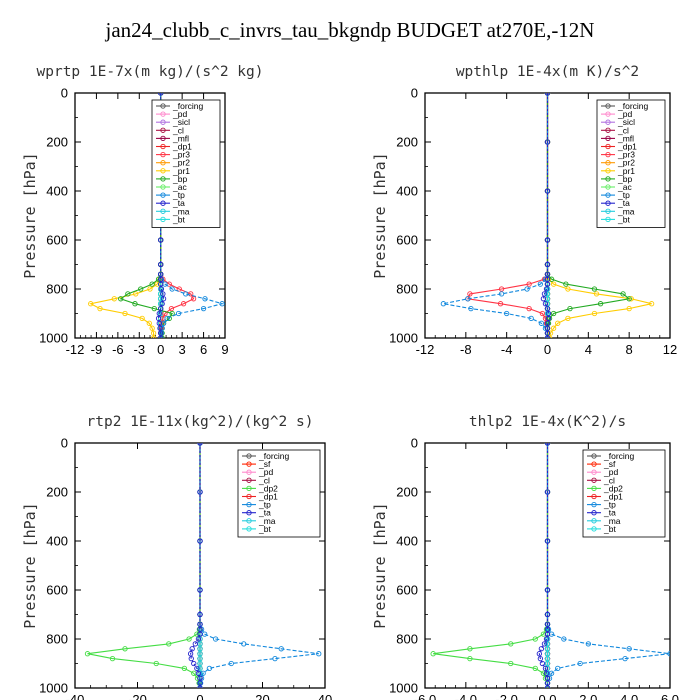 This screenshot has width=700, height=700. What do you see at coordinates (609, 480) in the screenshot?
I see `legend-label-cl: _cl` at bounding box center [609, 480].